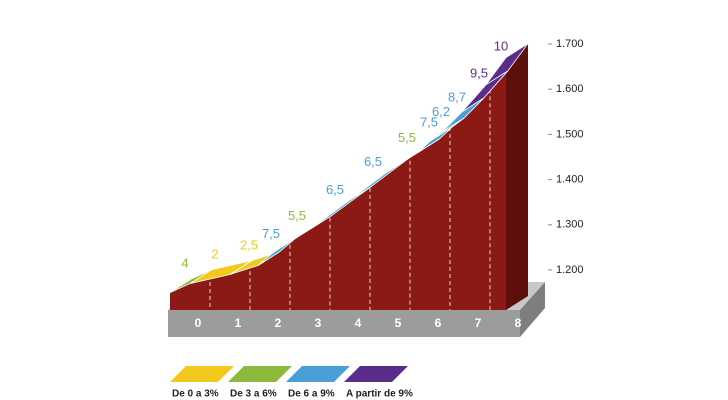  Describe the element at coordinates (438, 323) in the screenshot. I see `x-tick-label: 6` at that location.